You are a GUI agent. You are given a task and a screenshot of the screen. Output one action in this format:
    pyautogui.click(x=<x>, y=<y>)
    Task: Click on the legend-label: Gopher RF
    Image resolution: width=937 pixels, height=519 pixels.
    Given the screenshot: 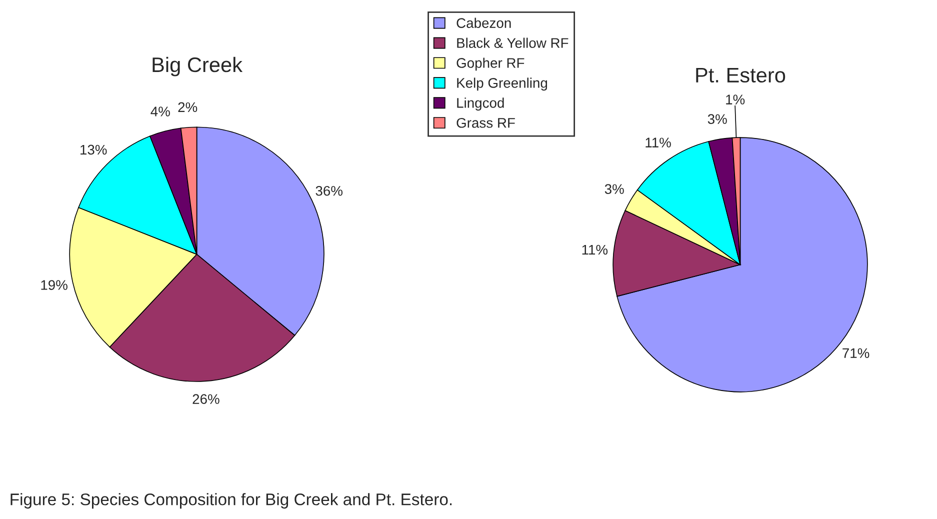 What is the action you would take?
    pyautogui.click(x=490, y=64)
    